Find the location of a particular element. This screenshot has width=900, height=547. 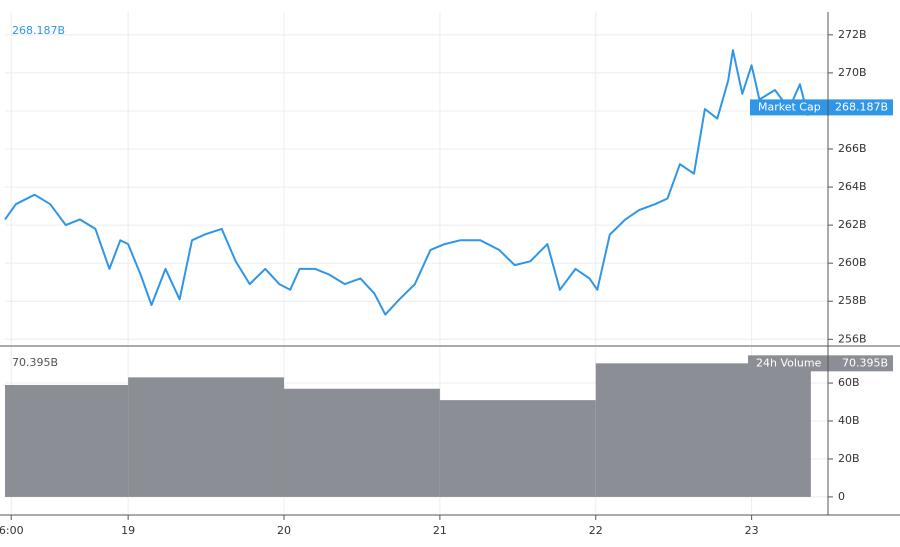

y-tick-label: 256B is located at coordinates (852, 338).